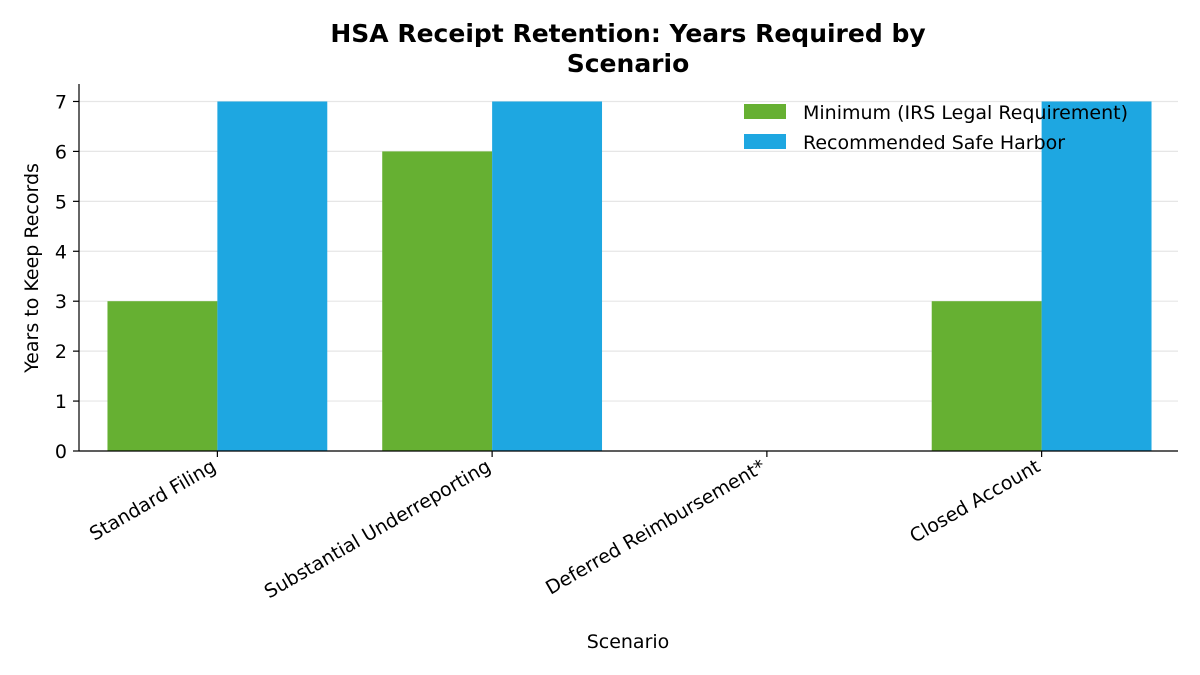 This screenshot has height=675, width=1200. I want to click on y-tick-label: 3, so click(61, 302).